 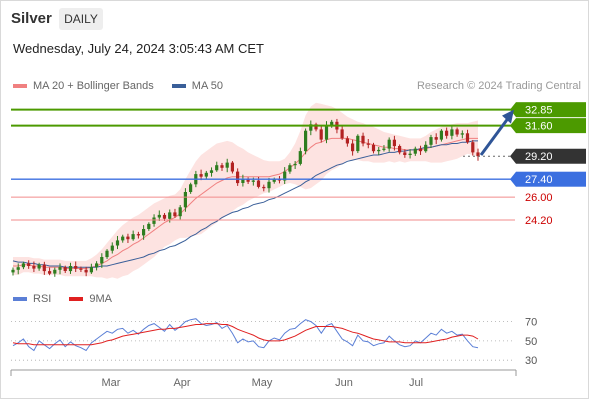 What do you see at coordinates (539, 221) in the screenshot?
I see `level-label-24.20: 24.20` at bounding box center [539, 221].